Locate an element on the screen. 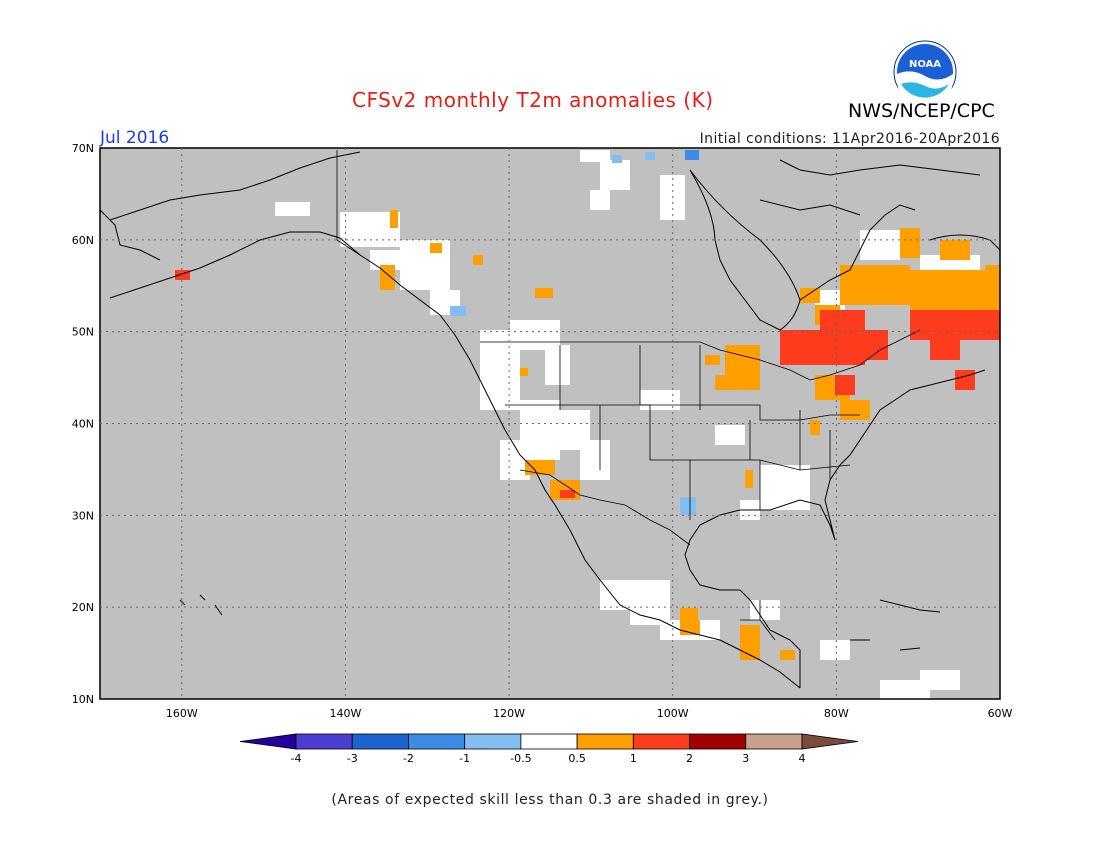 The height and width of the screenshot is (850, 1100). colorbar-label: -4 is located at coordinates (296, 758).